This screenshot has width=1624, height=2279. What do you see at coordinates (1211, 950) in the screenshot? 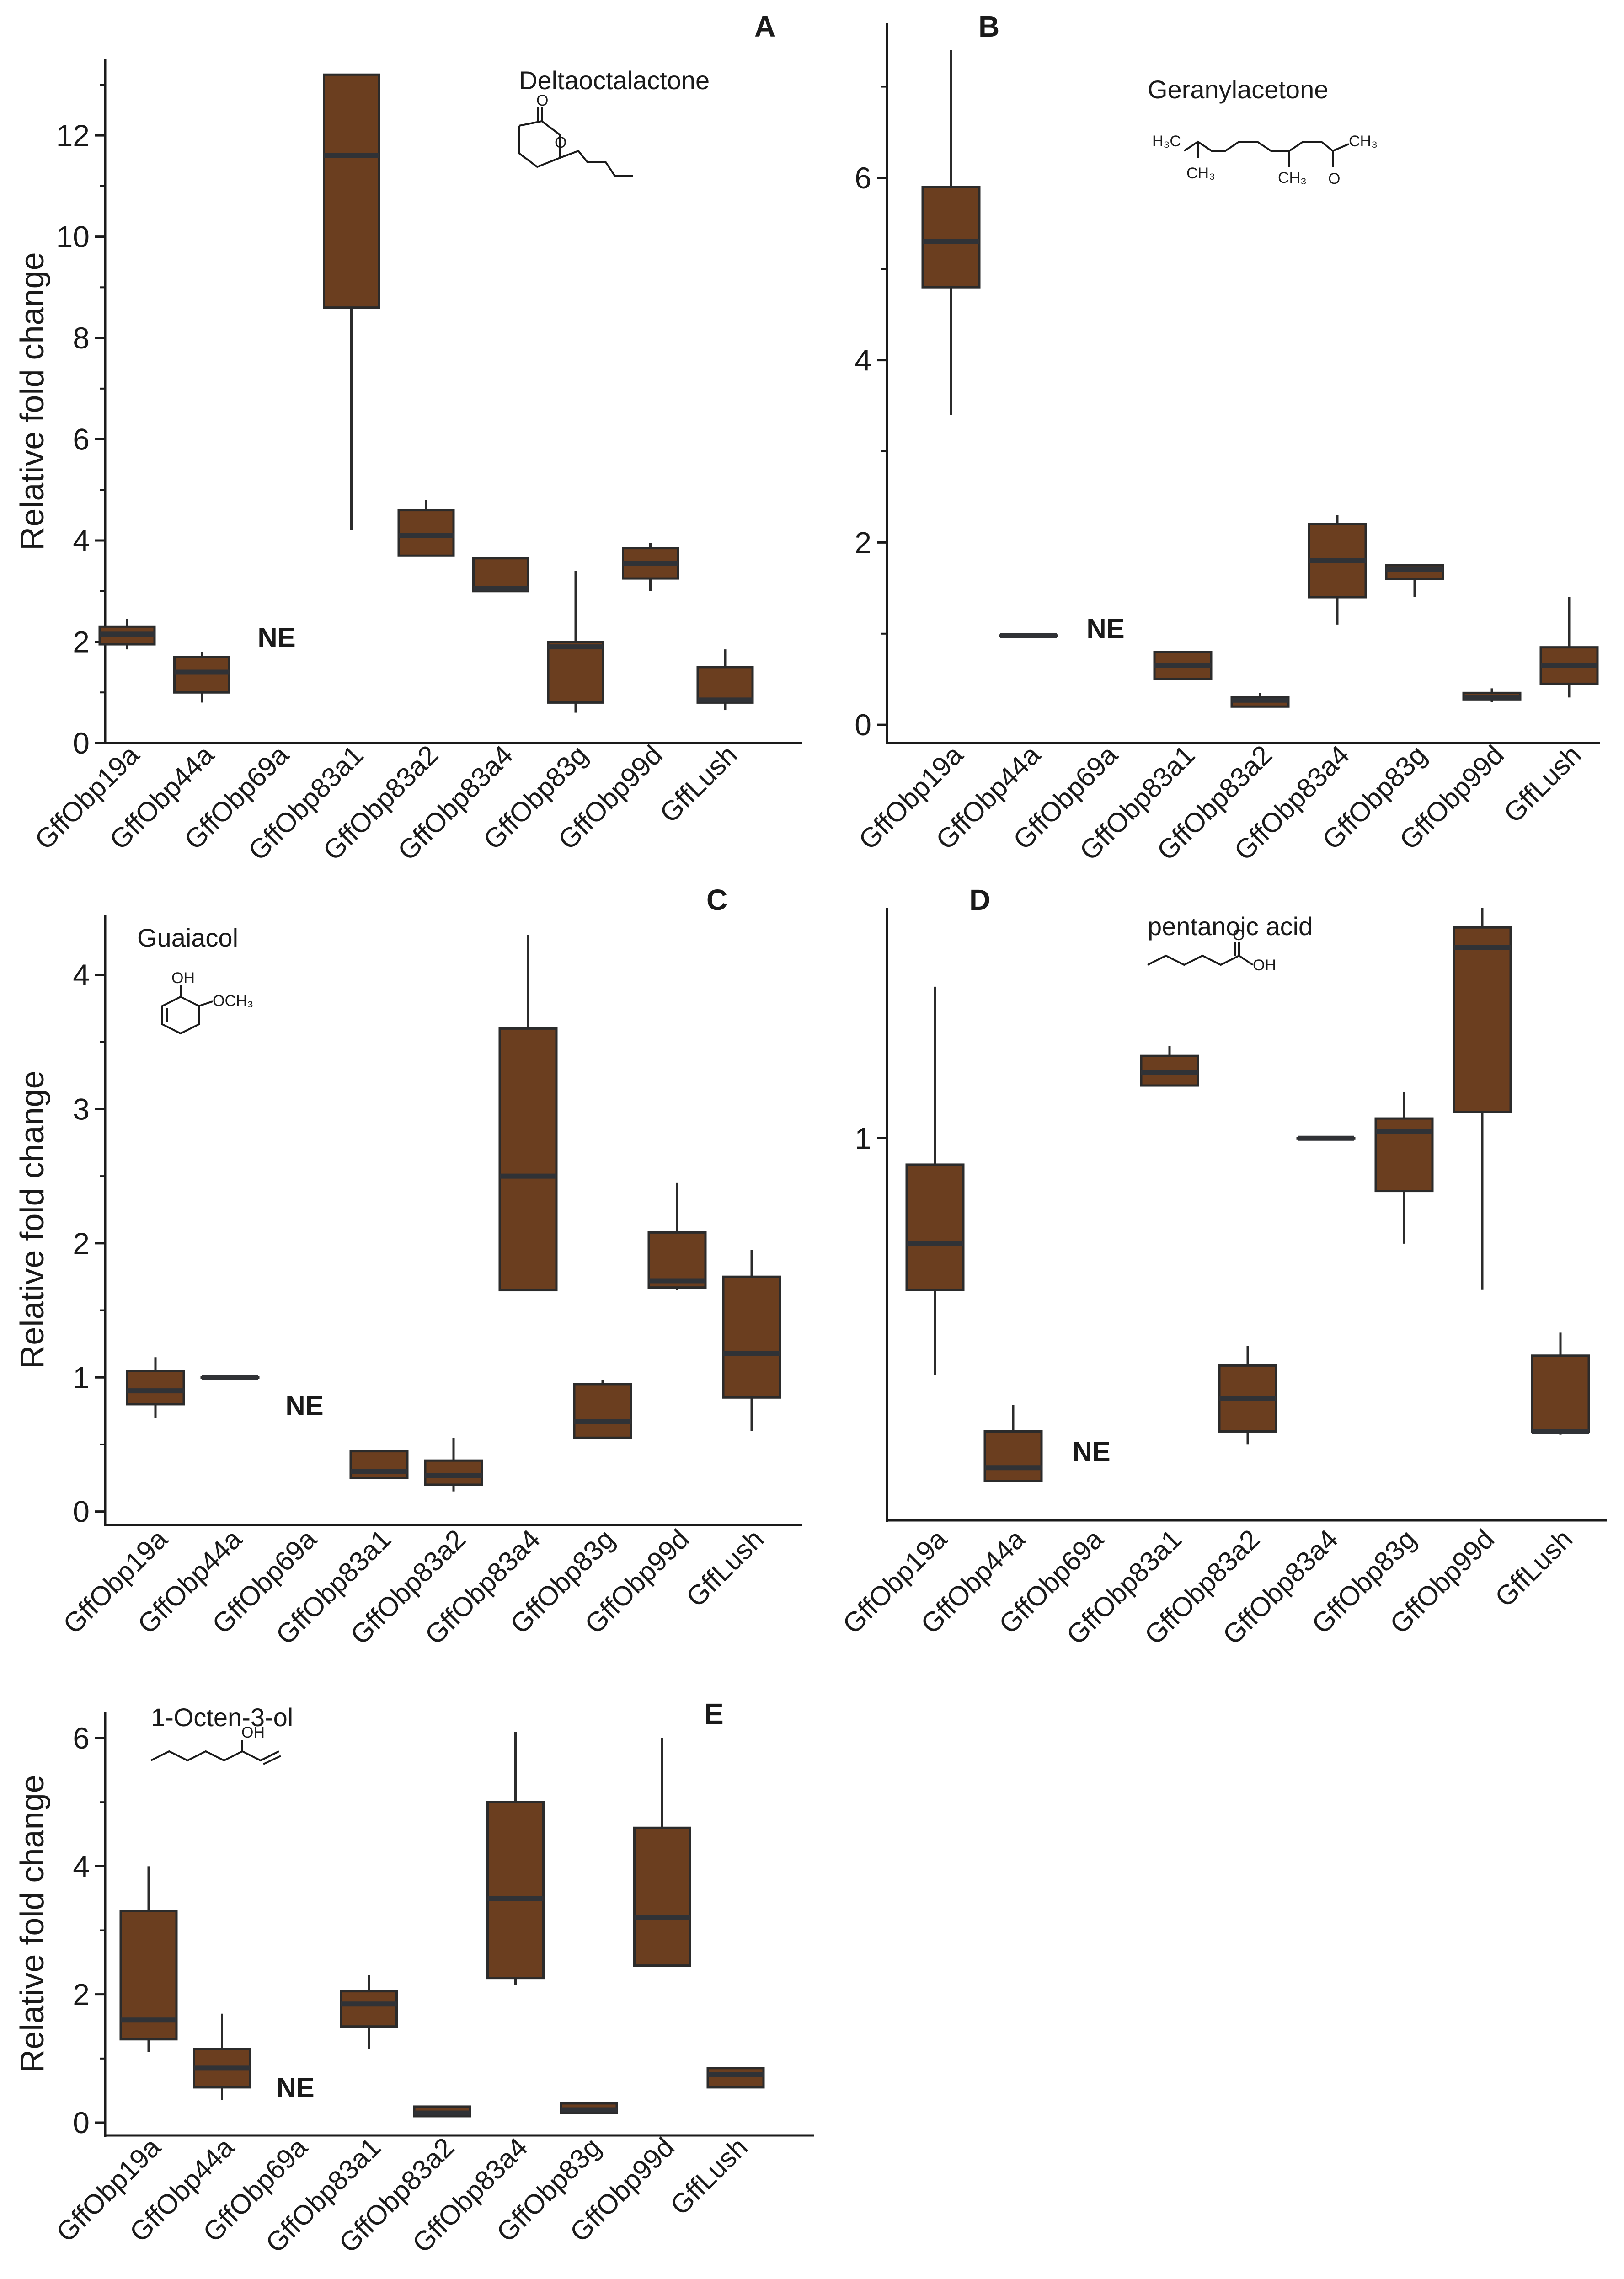
I see `pentanoic-acid-structure: O OH` at bounding box center [1211, 950].